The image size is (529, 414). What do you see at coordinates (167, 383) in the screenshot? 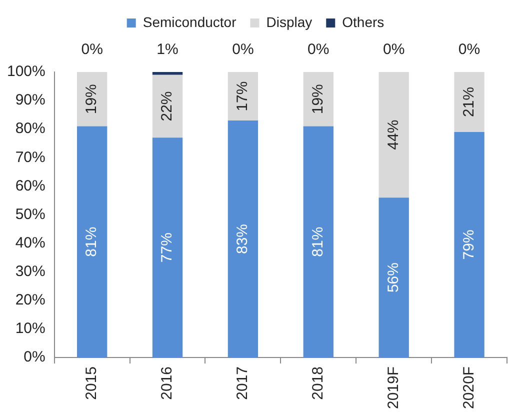
I see `x-tick-label: 2016` at bounding box center [167, 383].